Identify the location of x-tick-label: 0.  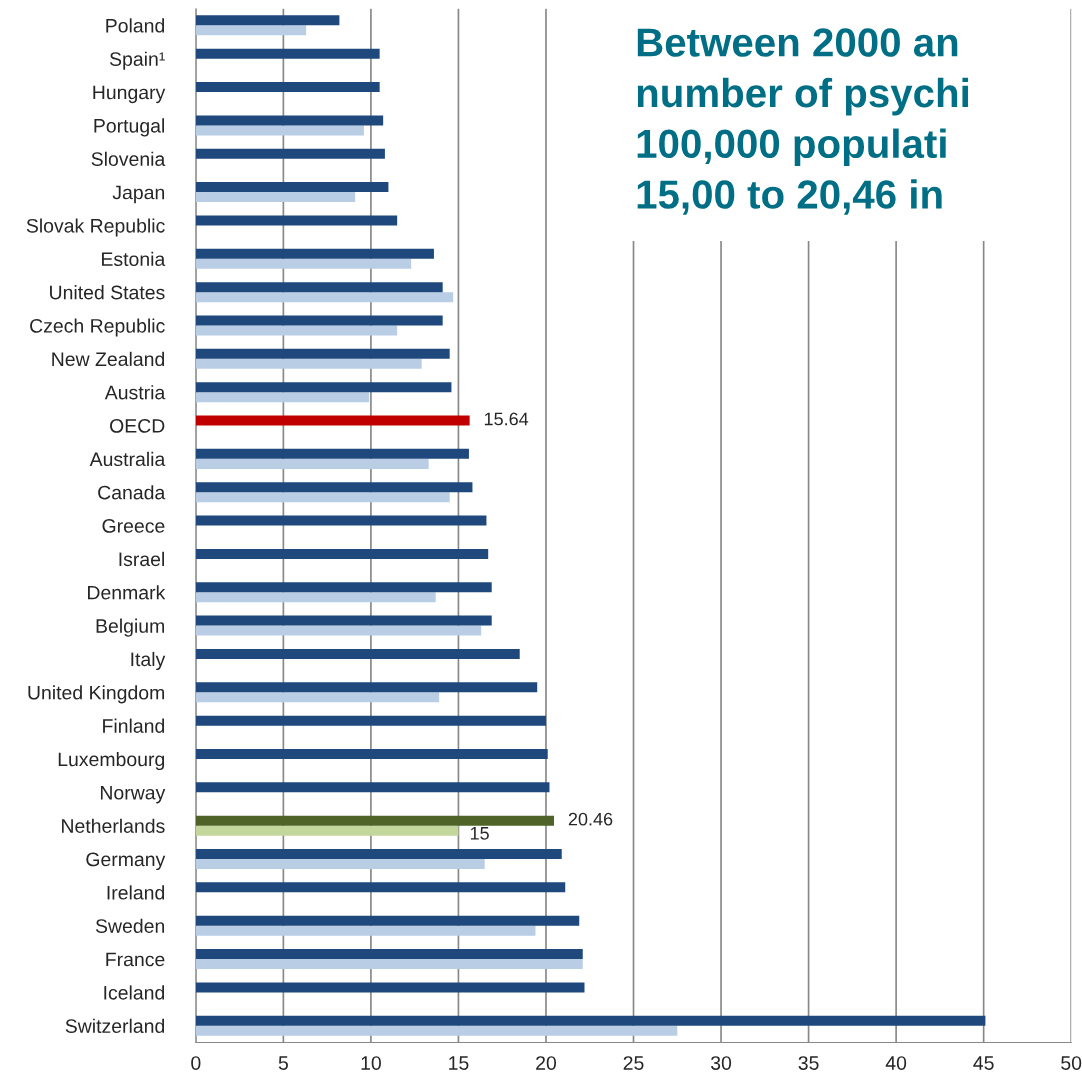
(196, 1063).